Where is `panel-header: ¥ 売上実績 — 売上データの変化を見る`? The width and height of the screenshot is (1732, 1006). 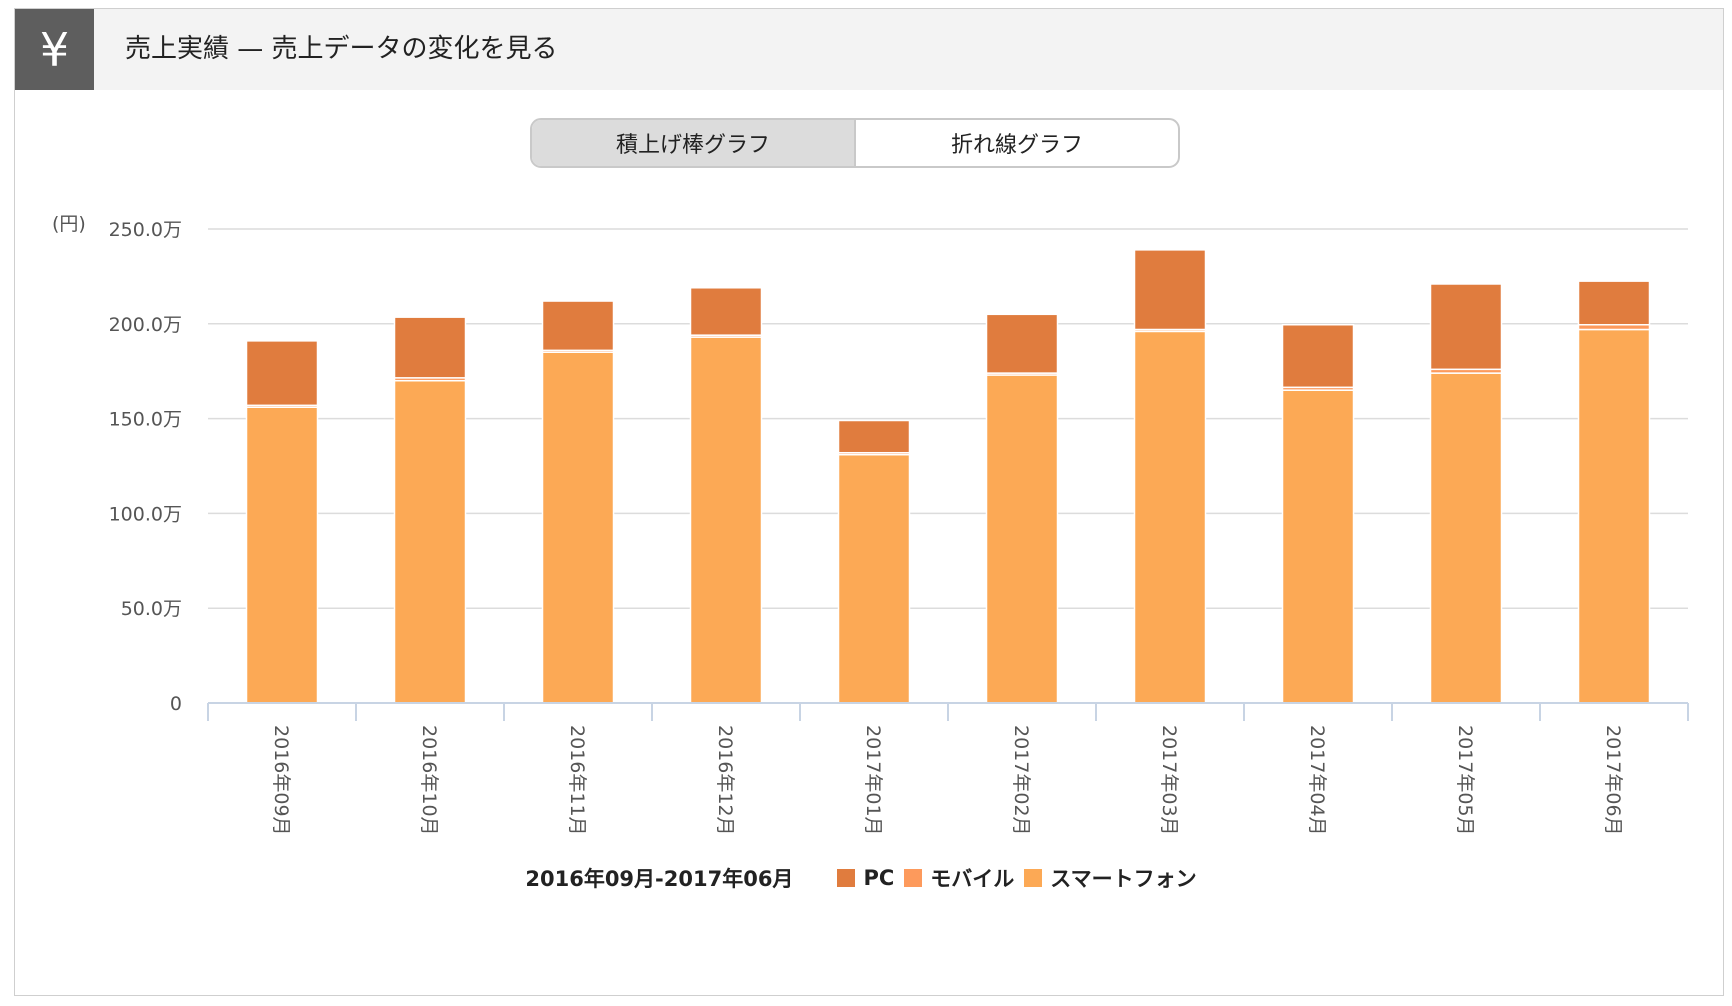
panel-header: ¥ 売上実績 — 売上データの変化を見る is located at coordinates (869, 49).